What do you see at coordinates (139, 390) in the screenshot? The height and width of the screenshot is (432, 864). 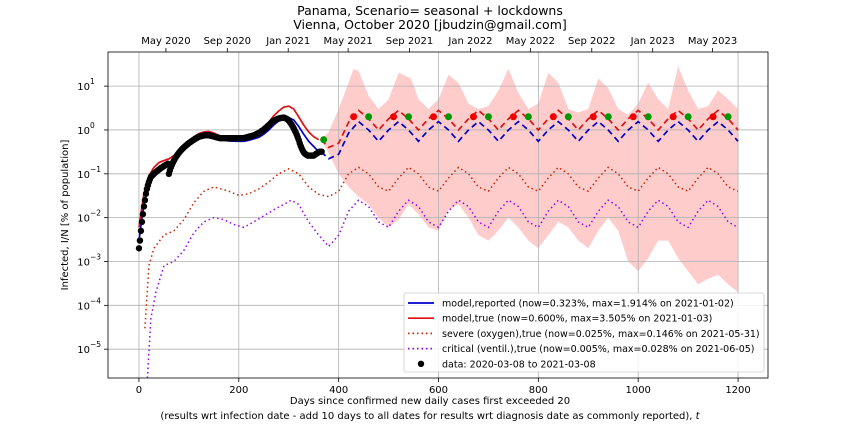 I see `x-tick-label: 0` at bounding box center [139, 390].